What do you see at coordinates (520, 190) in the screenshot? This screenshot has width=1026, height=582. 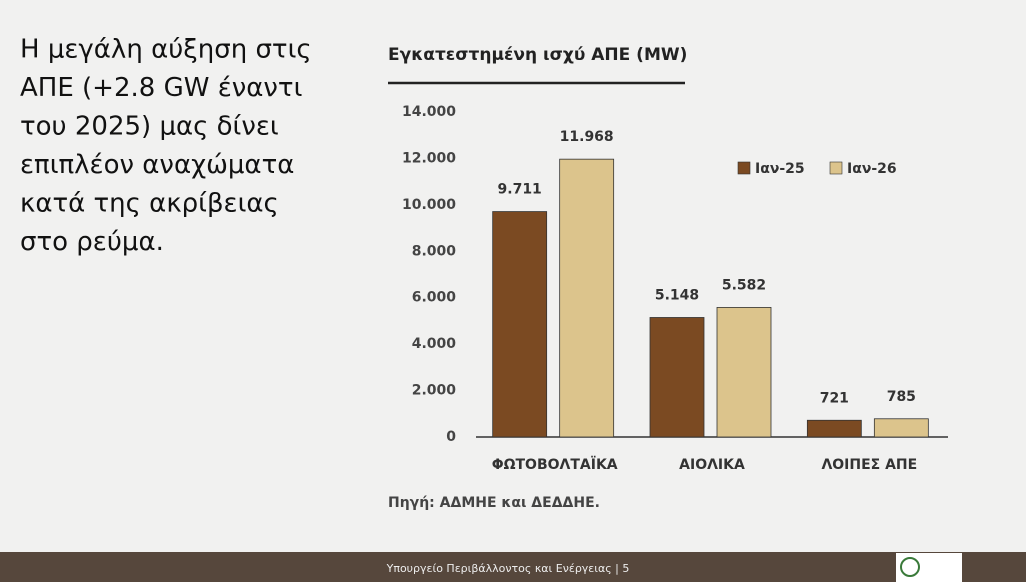 I see `value-label: 9.711` at bounding box center [520, 190].